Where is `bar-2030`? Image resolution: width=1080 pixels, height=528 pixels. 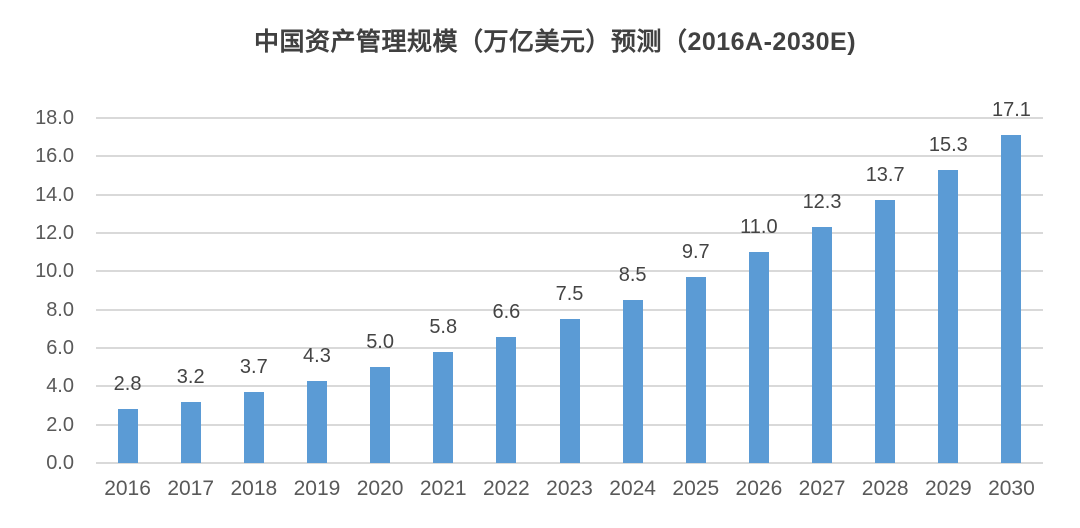 bar-2030 is located at coordinates (1011, 299).